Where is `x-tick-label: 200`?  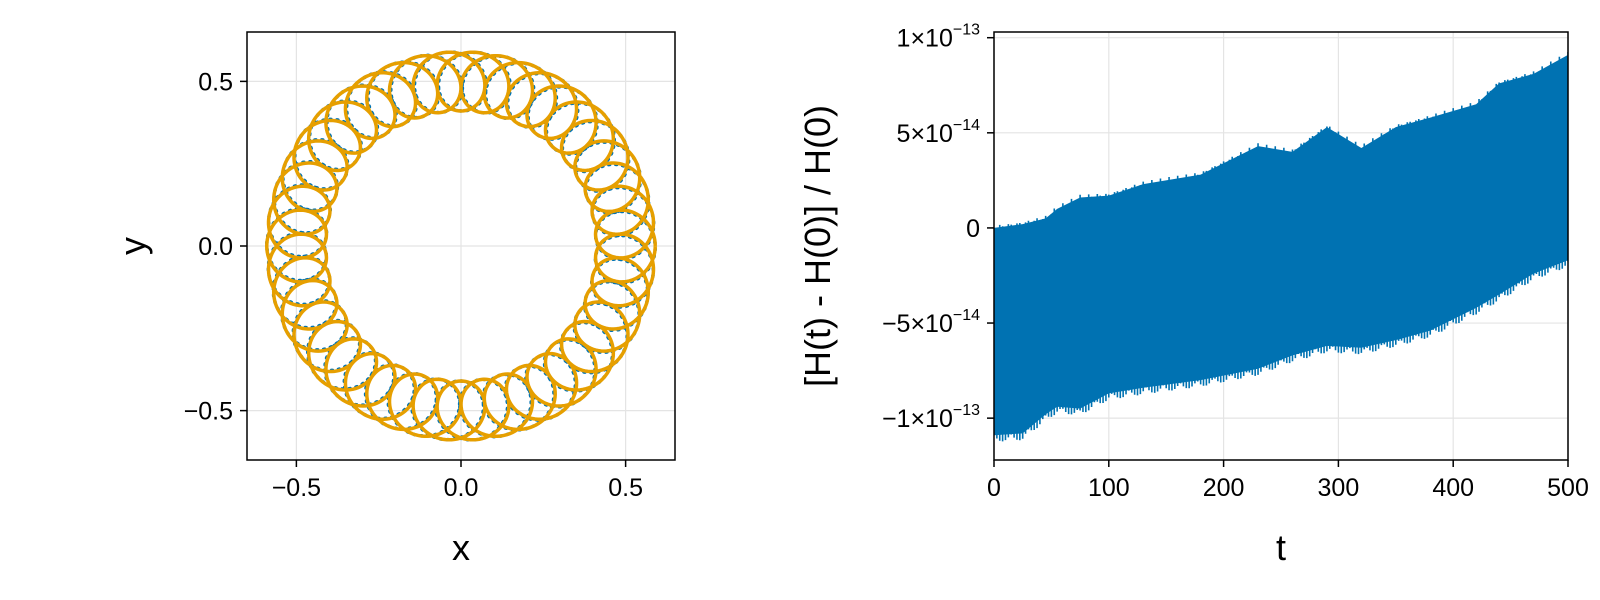 x-tick-label: 200 is located at coordinates (1224, 488).